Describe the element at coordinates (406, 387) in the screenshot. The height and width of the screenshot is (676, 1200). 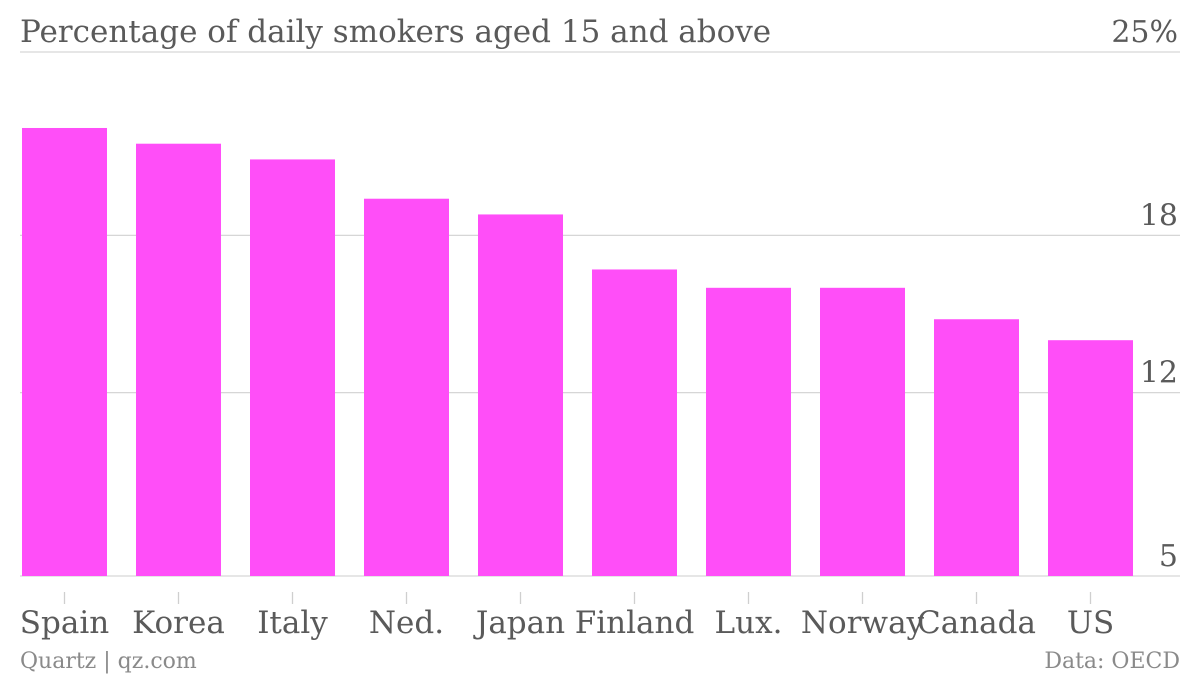
I see `bar-ned` at that location.